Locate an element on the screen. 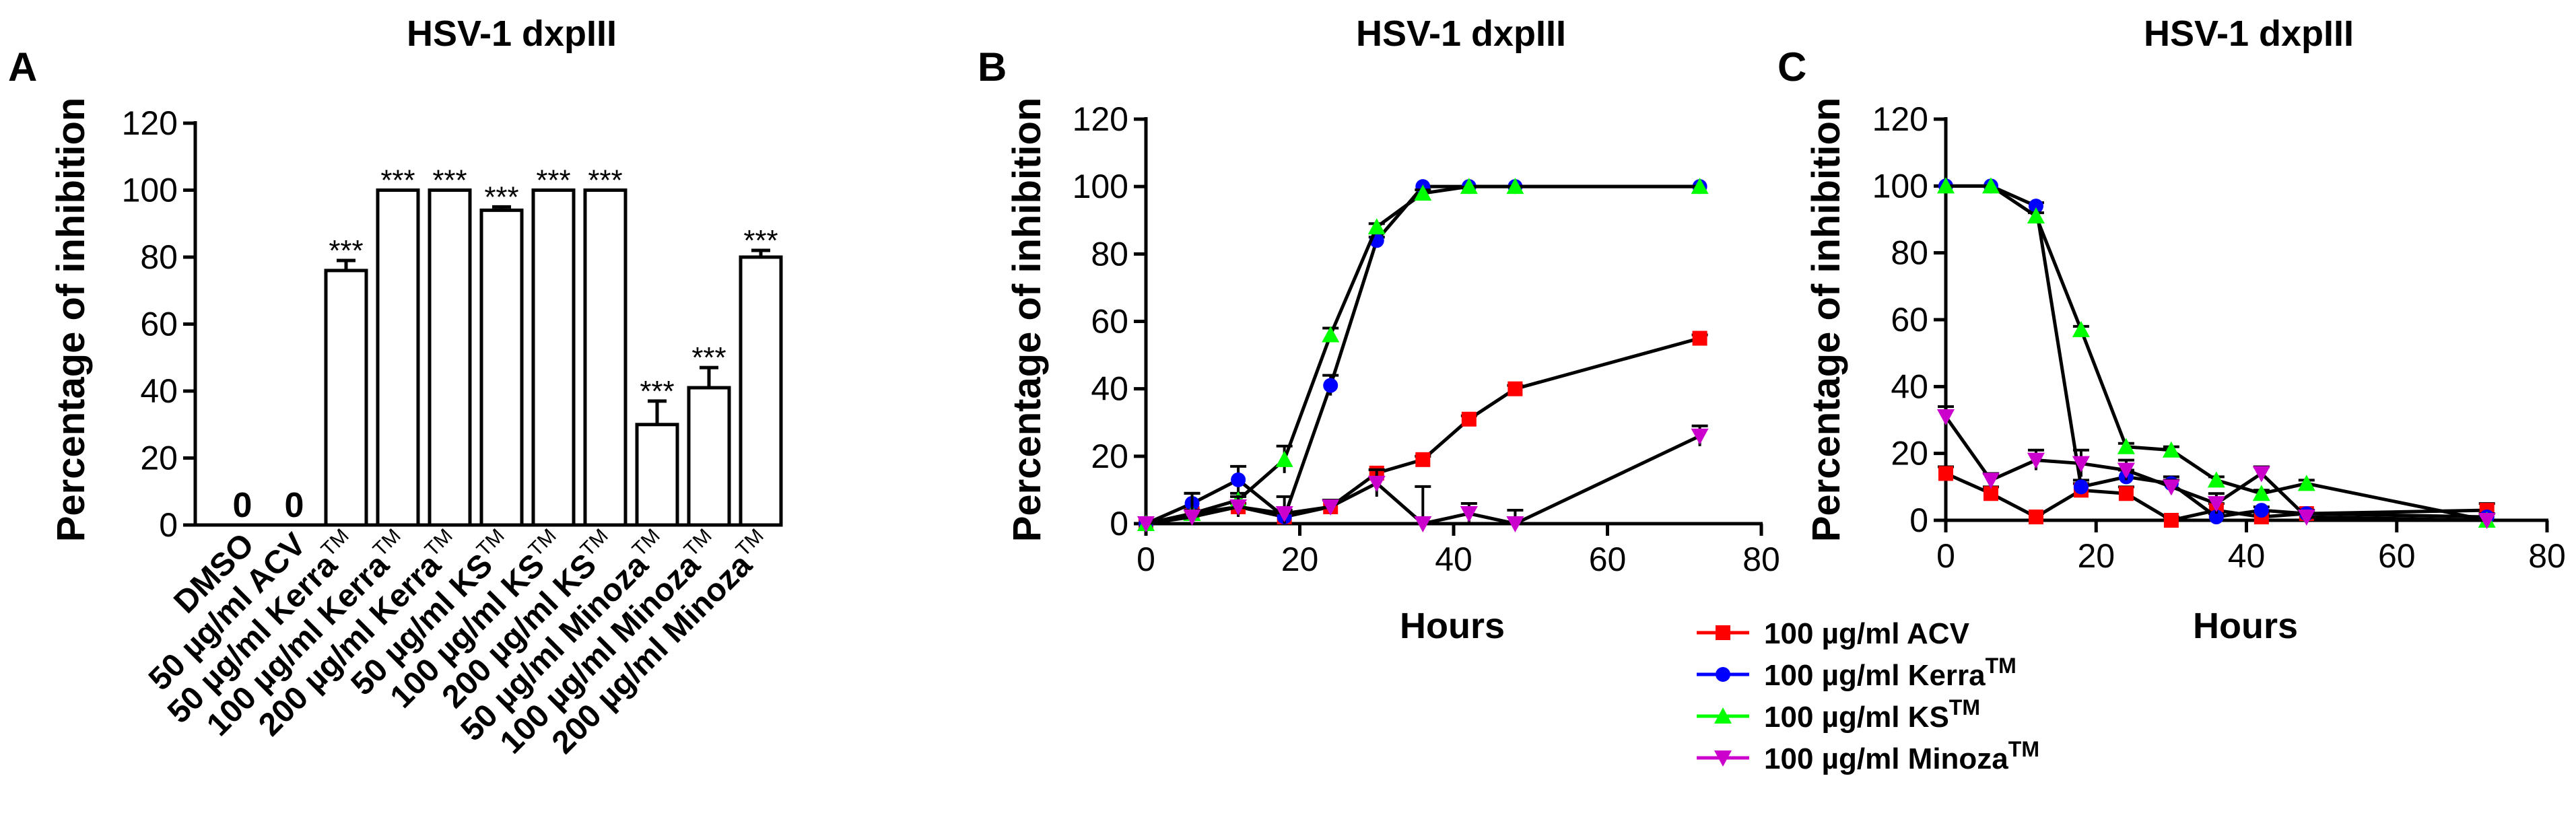 This screenshot has height=840, width=2576. legend-label: 100 µg/ml KSTM is located at coordinates (1872, 715).